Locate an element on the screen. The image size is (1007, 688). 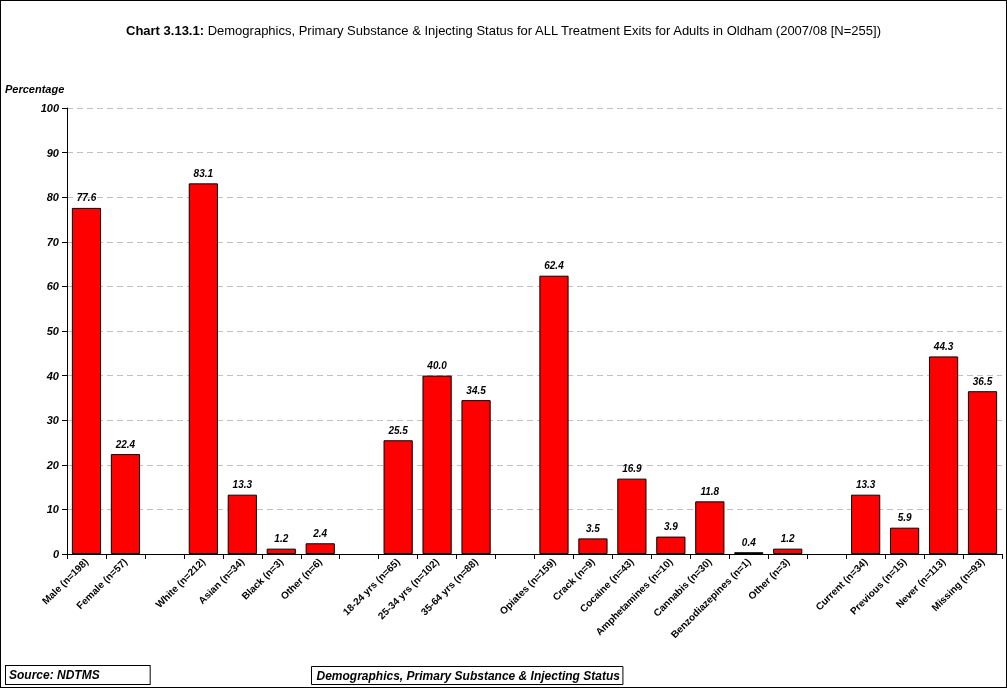
data-label: 36.5 is located at coordinates (982, 381).